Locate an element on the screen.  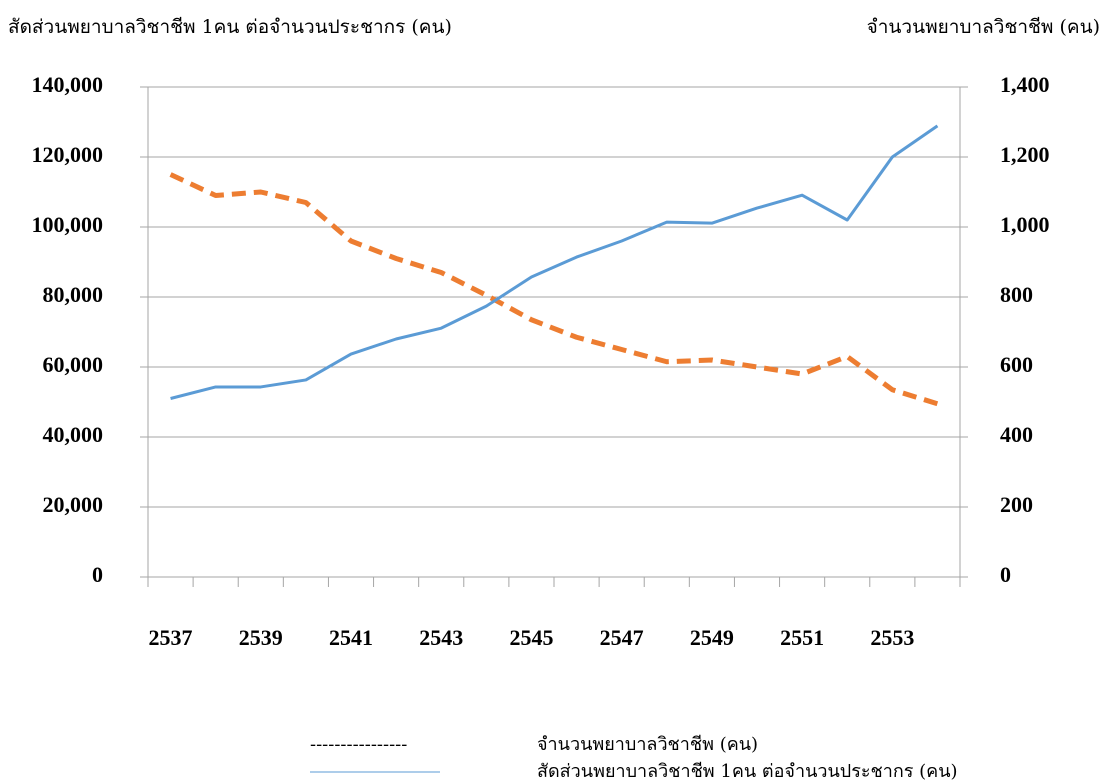
y2-tick-label: 200 is located at coordinates (1016, 504).